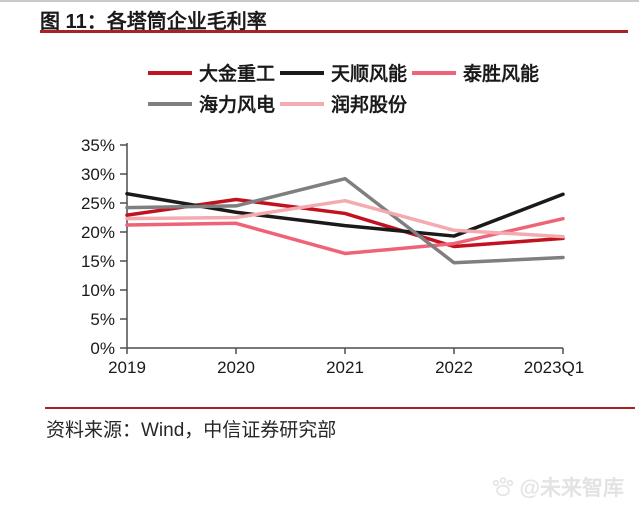  I want to click on legend-label: 天顺风能, so click(369, 74).